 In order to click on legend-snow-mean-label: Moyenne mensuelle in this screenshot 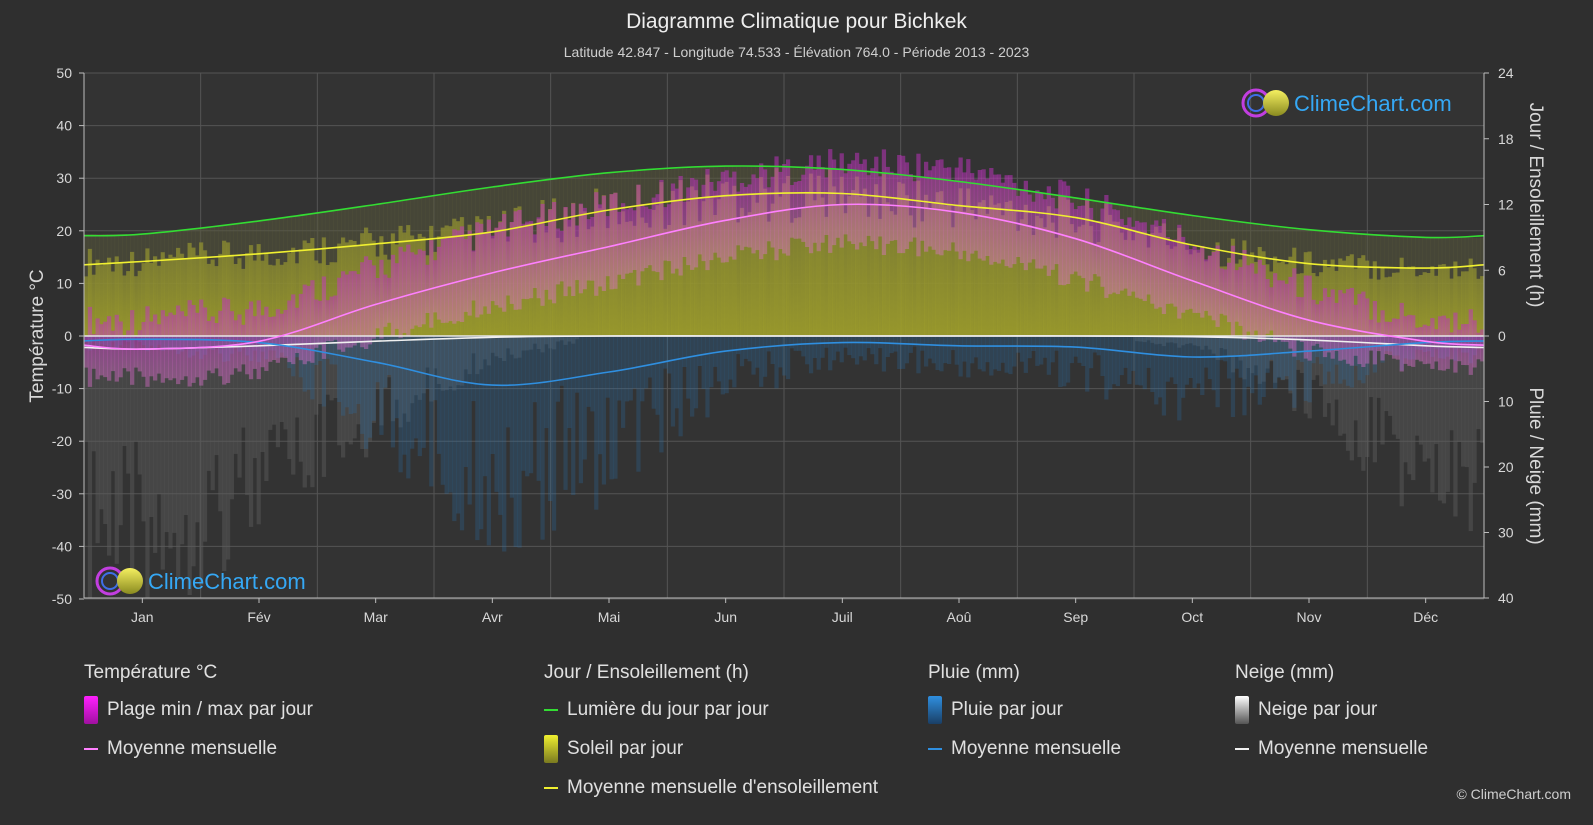, I will do `click(1343, 748)`.